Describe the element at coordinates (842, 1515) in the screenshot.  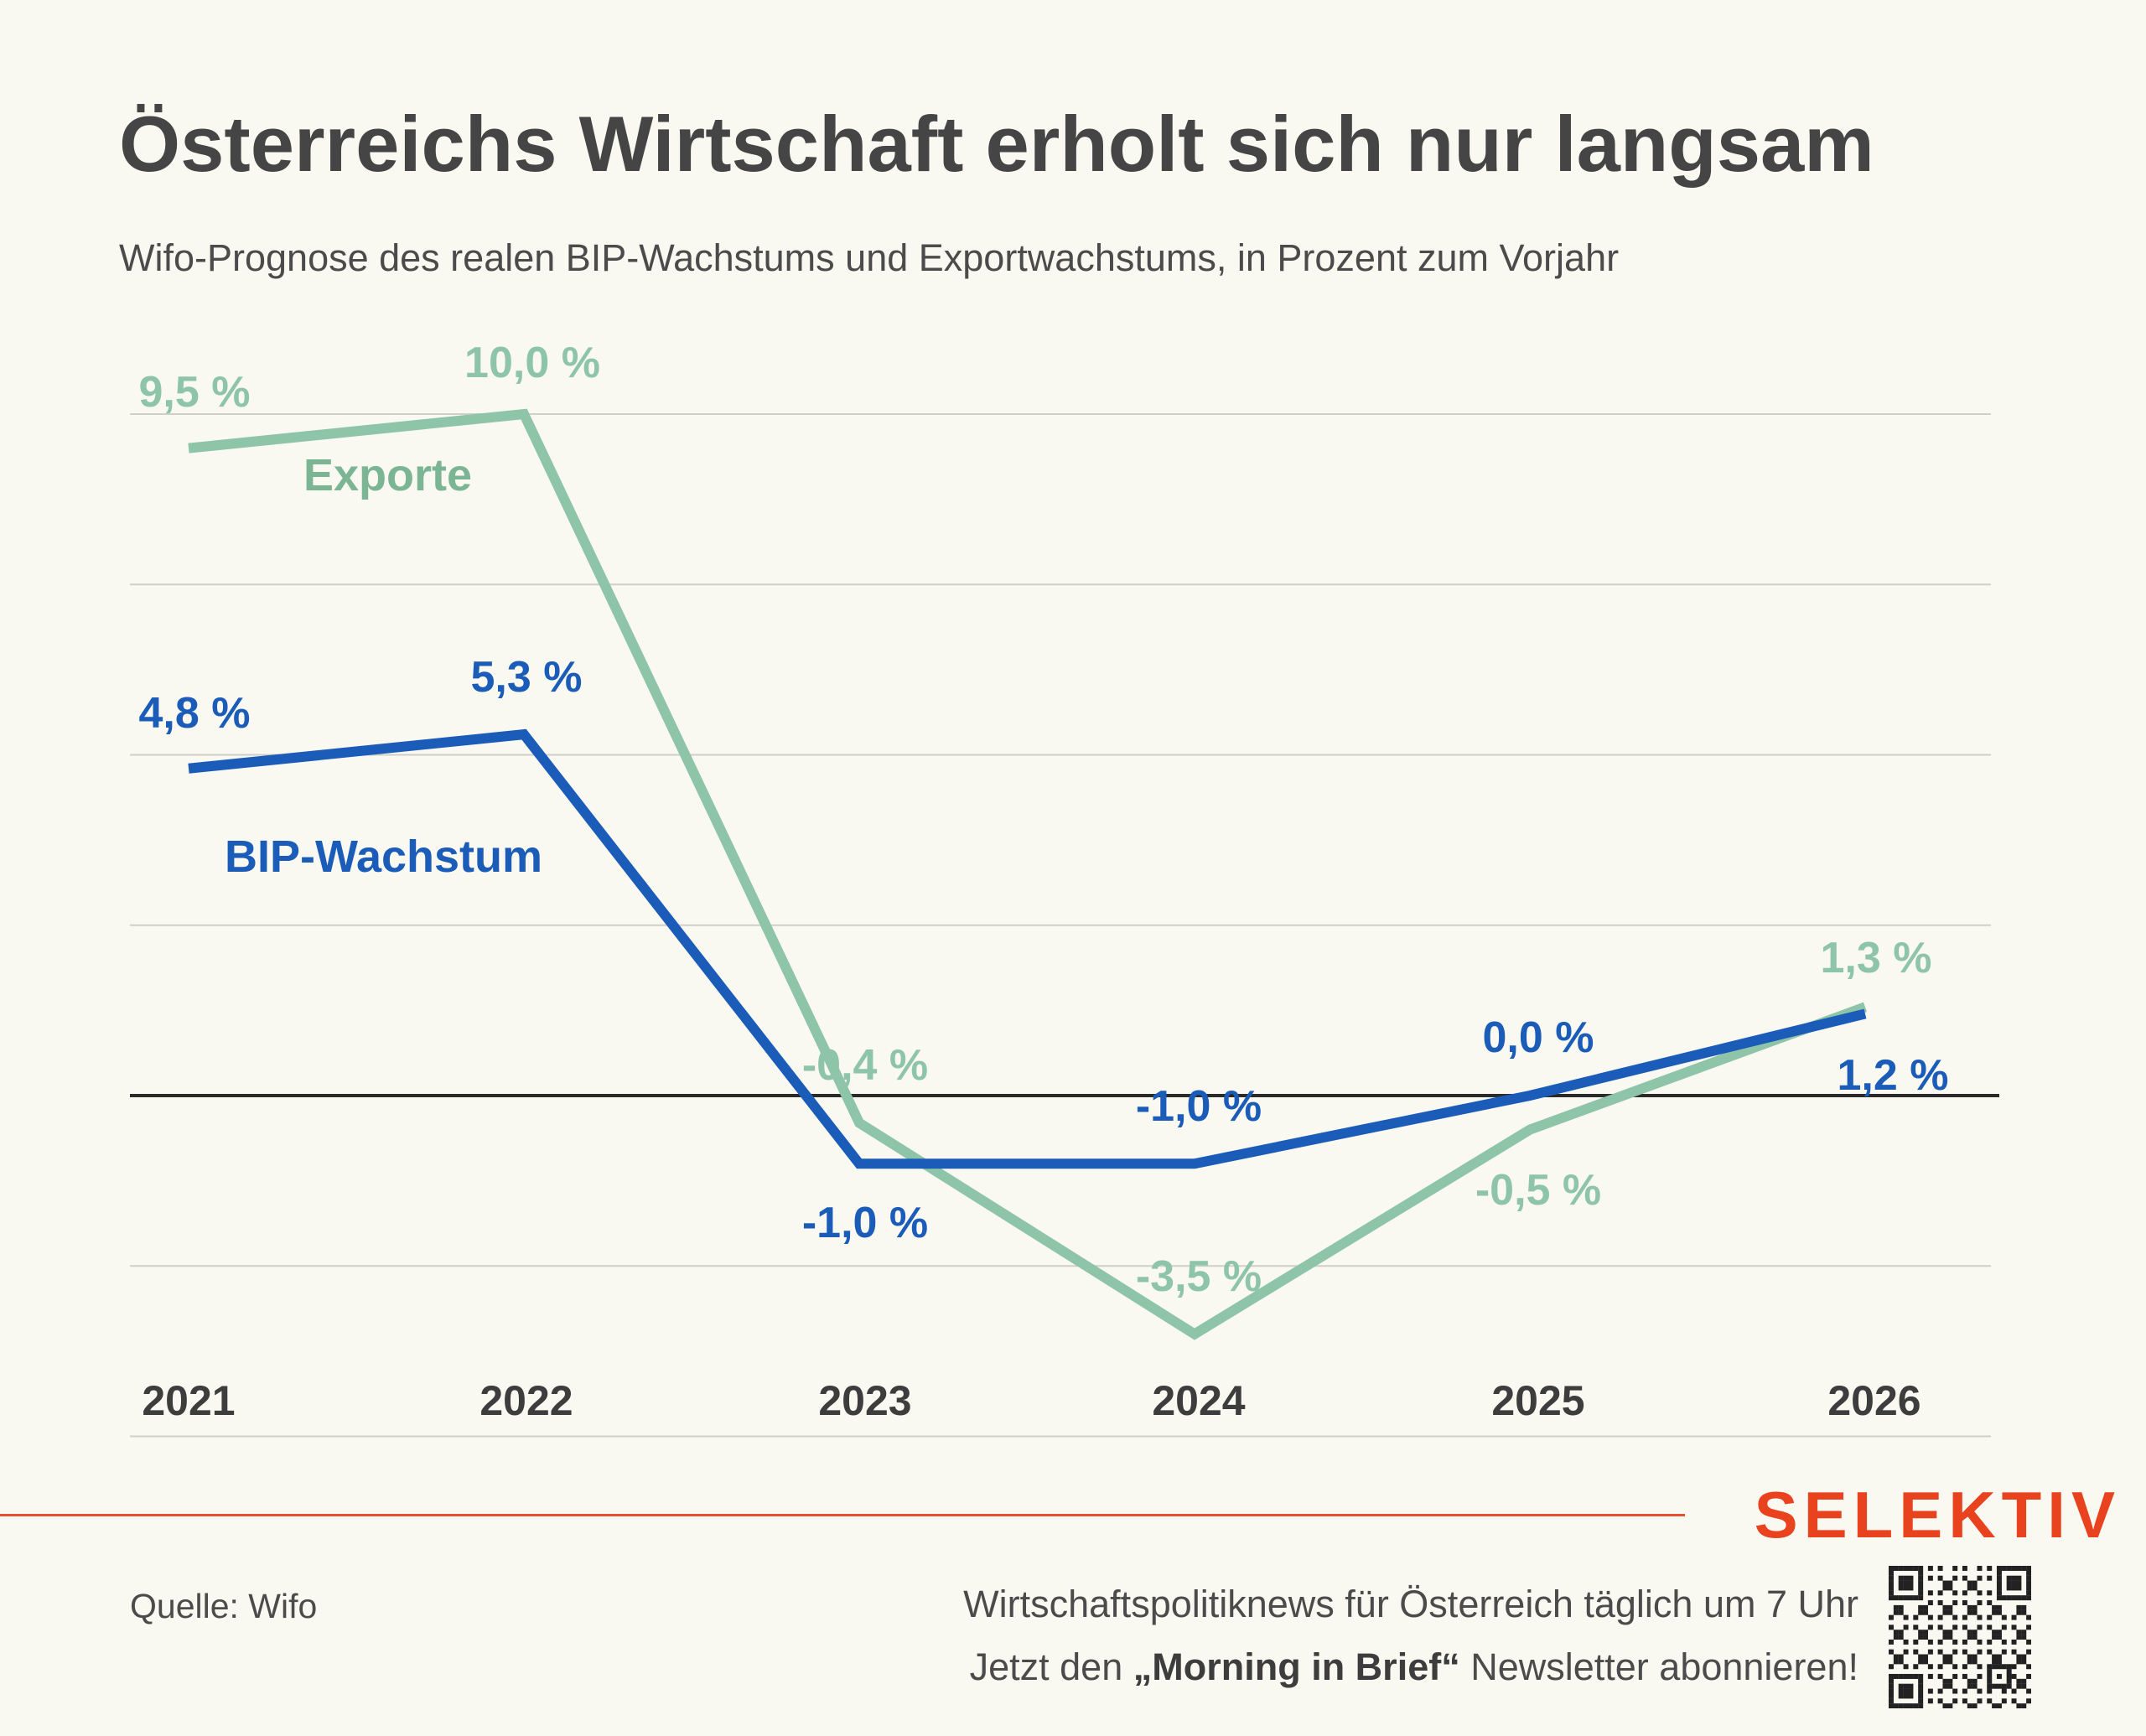
I see `footer-divider` at that location.